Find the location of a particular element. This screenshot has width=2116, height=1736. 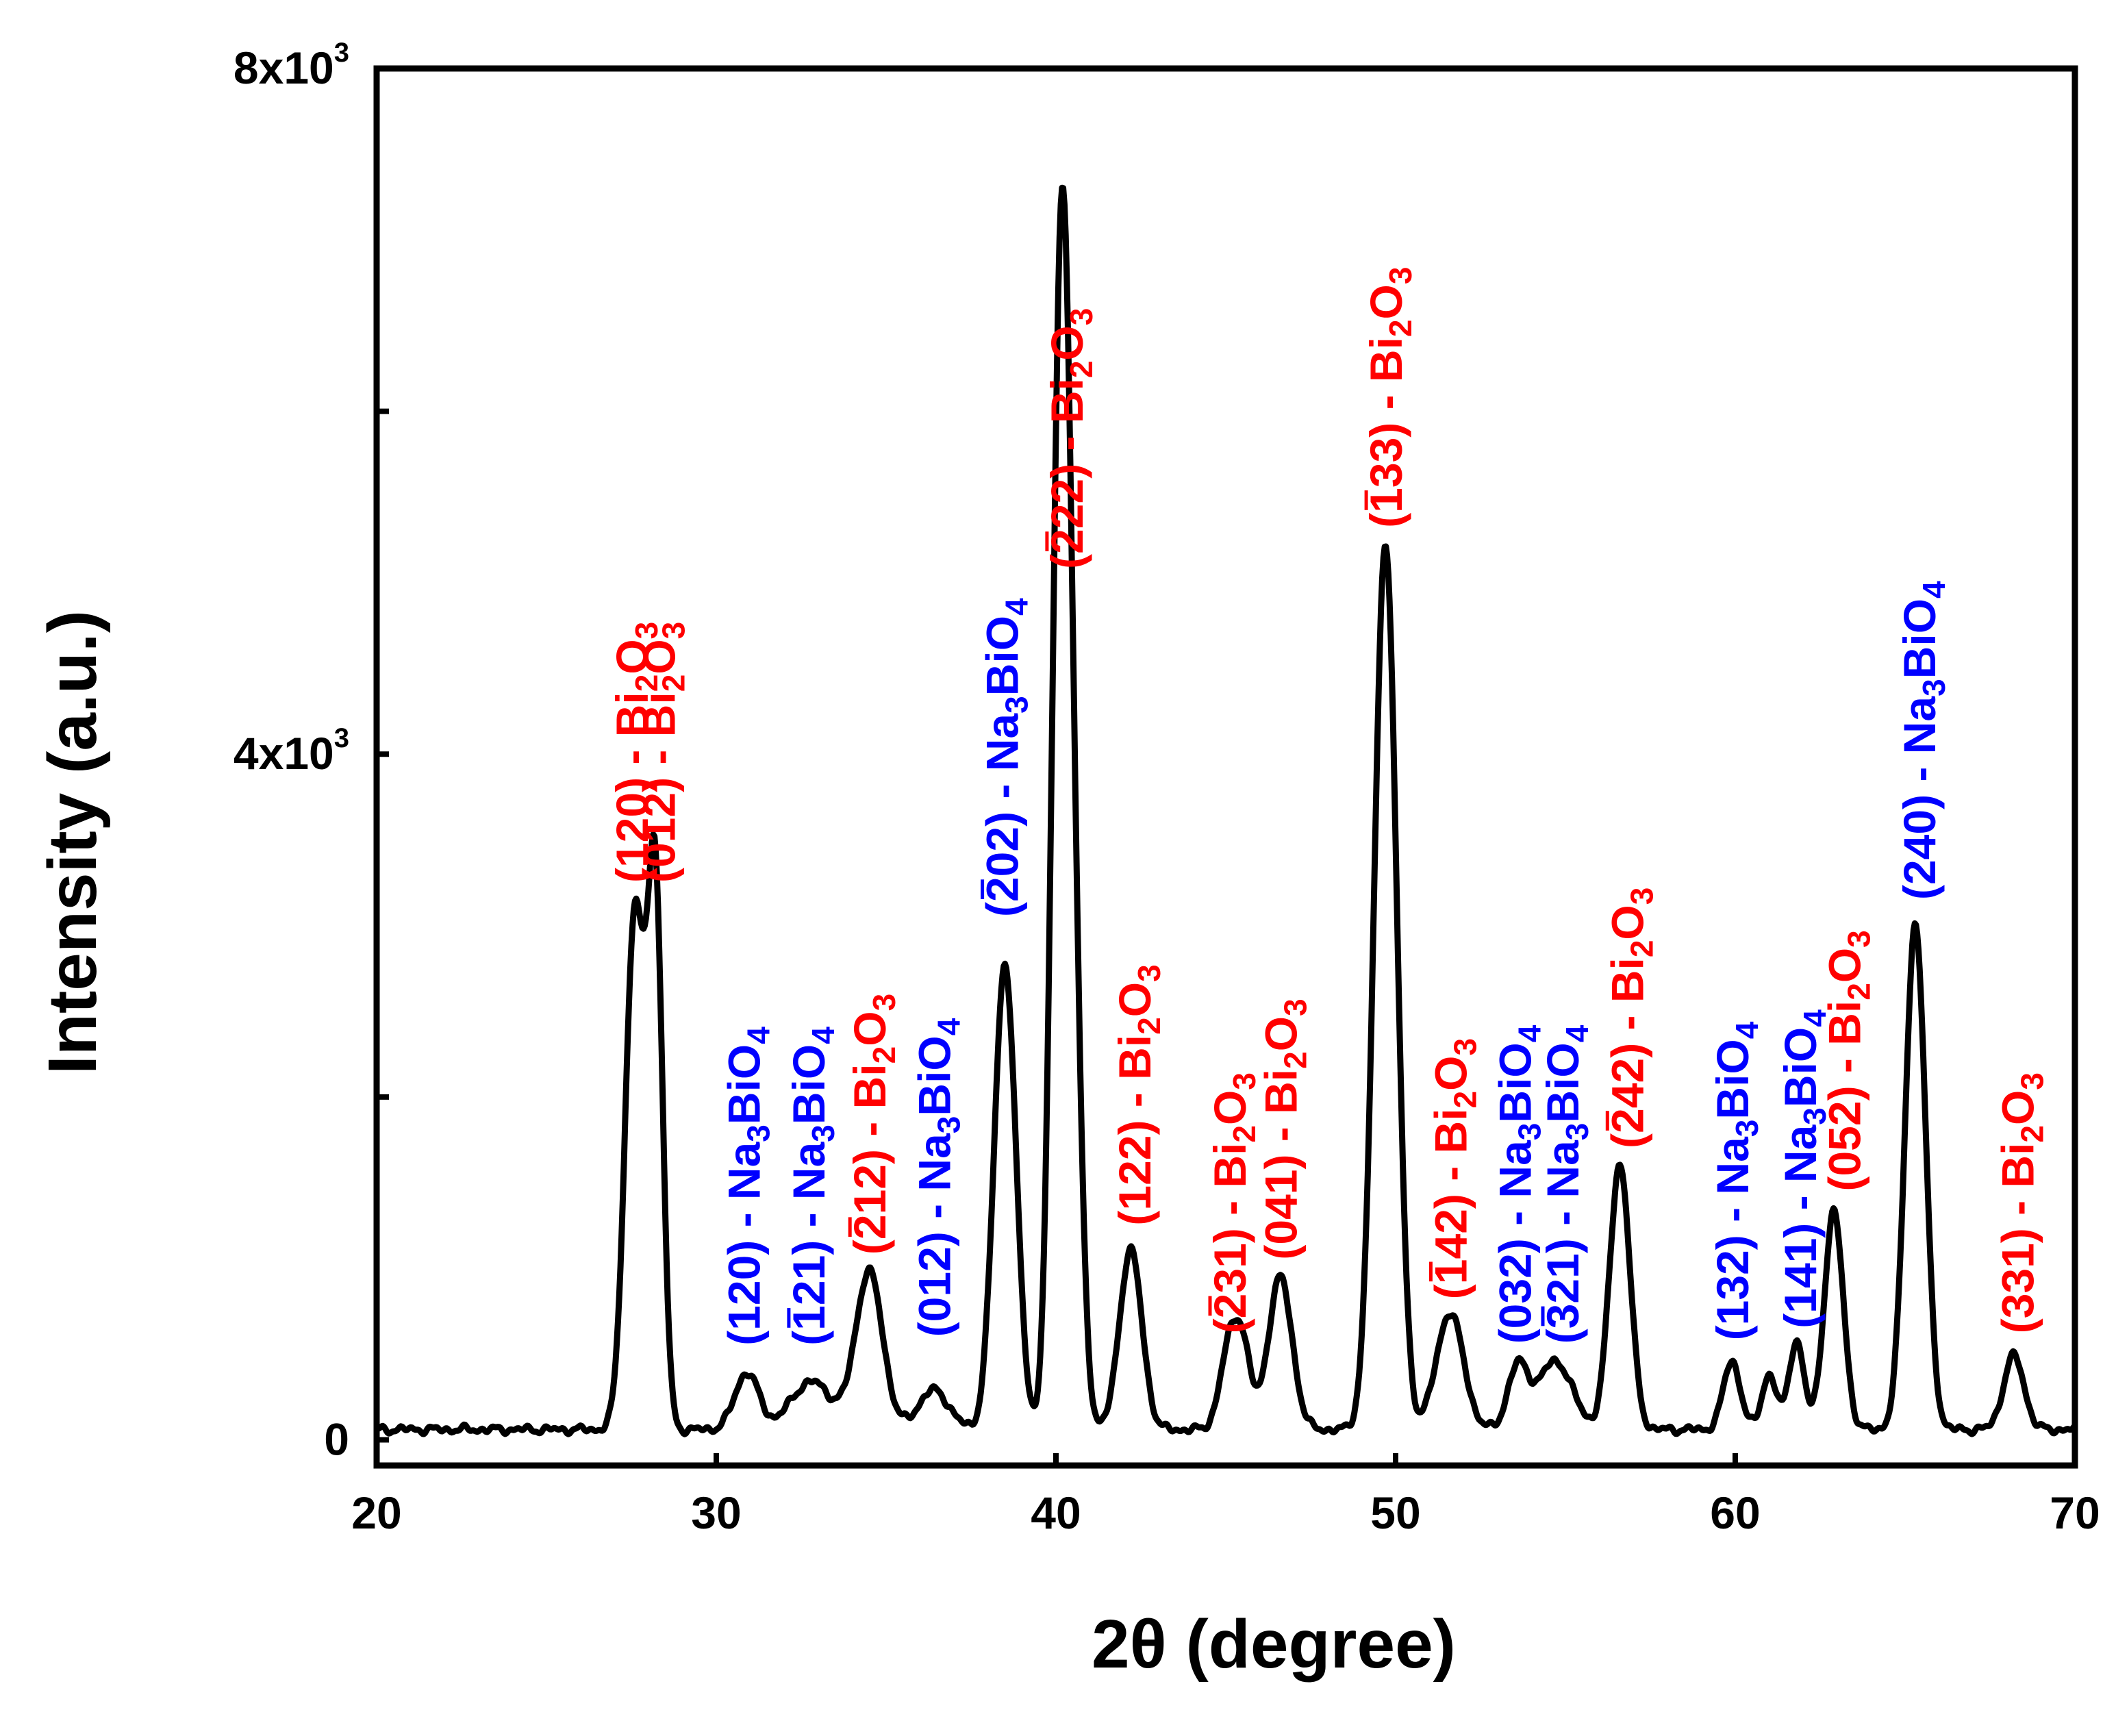

y-tick-label: 0 is located at coordinates (336, 1438).